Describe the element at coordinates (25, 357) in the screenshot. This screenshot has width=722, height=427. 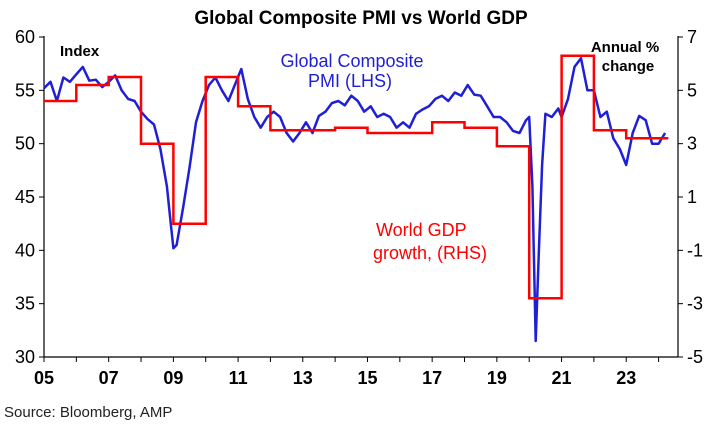
I see `left-tick-label: 30` at that location.